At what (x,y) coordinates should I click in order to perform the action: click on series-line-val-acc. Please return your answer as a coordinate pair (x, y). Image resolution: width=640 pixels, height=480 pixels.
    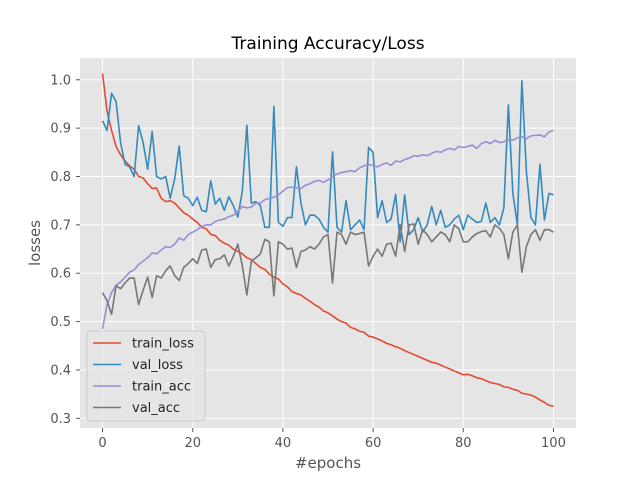
    Looking at the image, I should click on (327, 269).